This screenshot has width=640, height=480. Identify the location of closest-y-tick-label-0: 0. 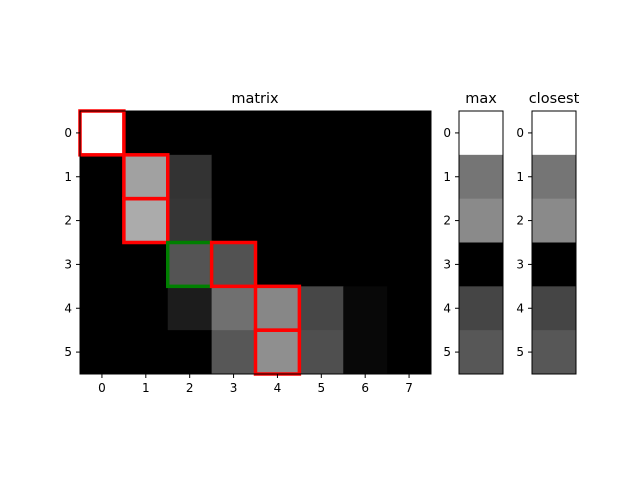
(520, 133).